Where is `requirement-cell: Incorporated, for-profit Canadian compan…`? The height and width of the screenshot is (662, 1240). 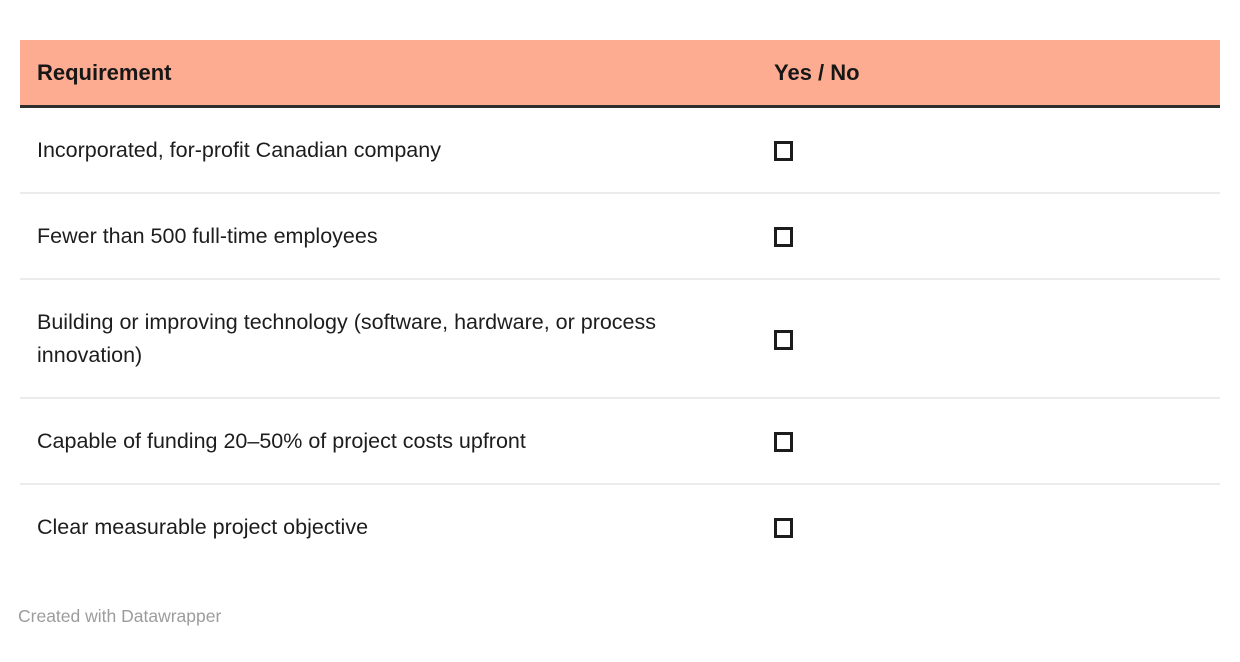
requirement-cell: Incorporated, for-profit Canadian compan… is located at coordinates (388, 150).